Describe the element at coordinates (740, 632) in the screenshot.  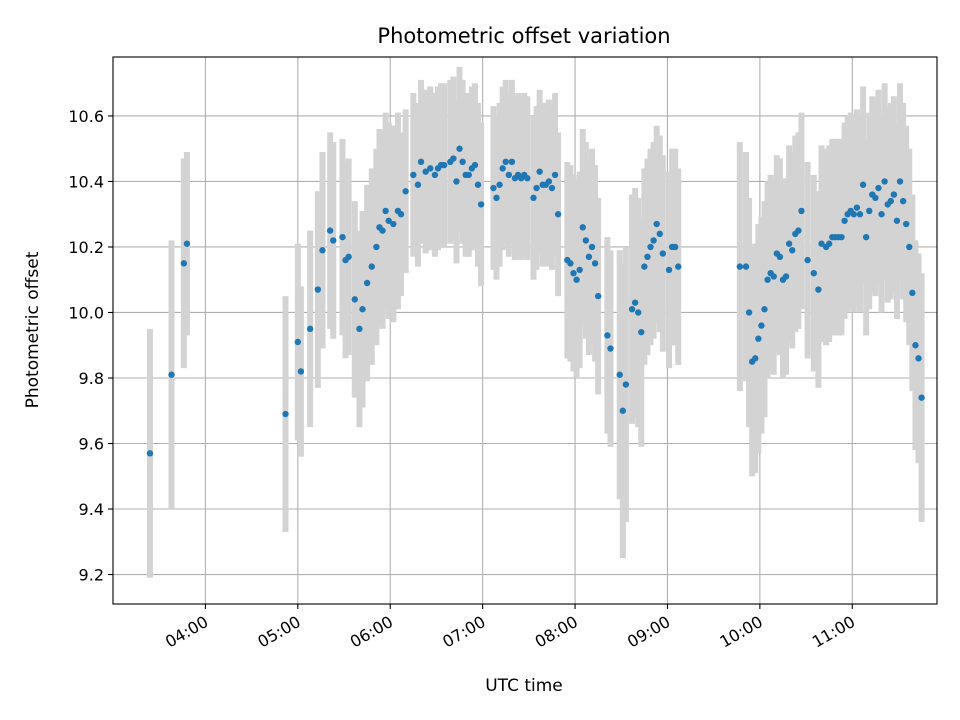
I see `x-tick-label: 10:00` at that location.